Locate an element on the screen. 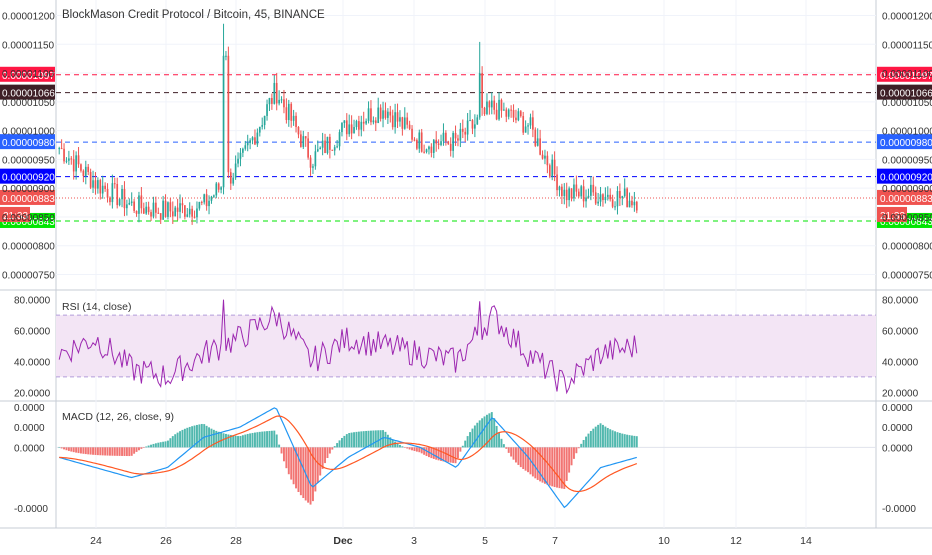 This screenshot has width=932, height=555. price-tick-left: 0.00001050 is located at coordinates (28, 103).